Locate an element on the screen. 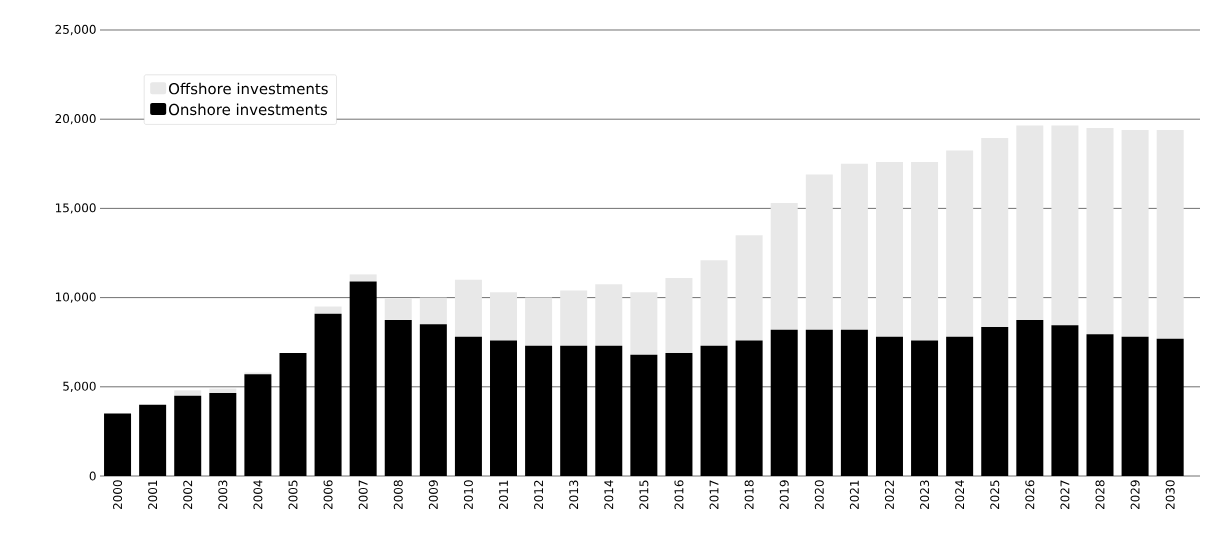 The height and width of the screenshot is (539, 1209). x-tick-label: 2026 is located at coordinates (1030, 495).